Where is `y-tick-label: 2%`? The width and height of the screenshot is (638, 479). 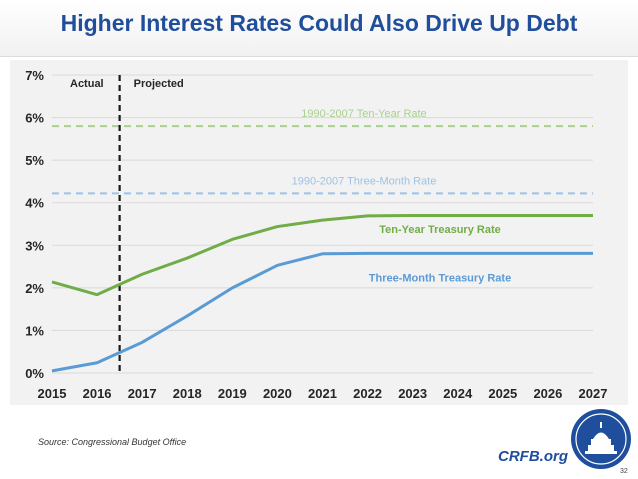
y-tick-label: 2% is located at coordinates (34, 288).